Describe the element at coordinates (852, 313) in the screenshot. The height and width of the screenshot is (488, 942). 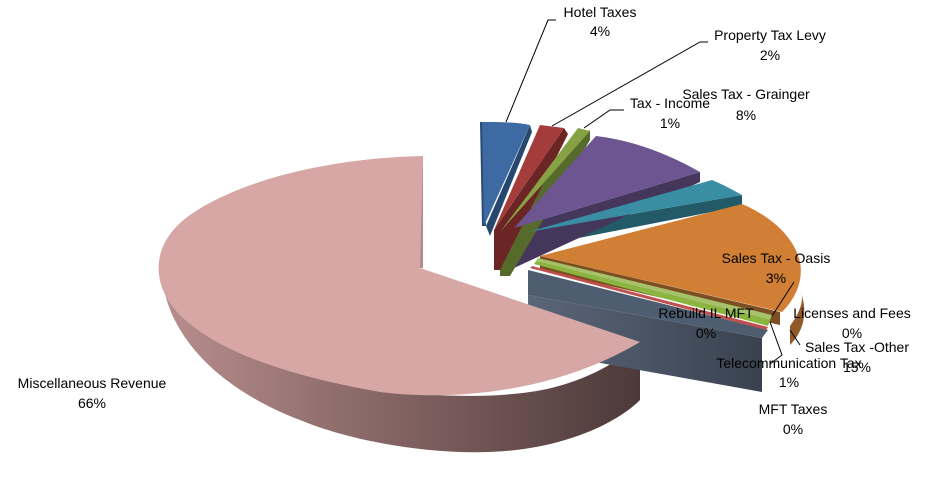
I see `label-licenses: Licenses and Fees` at that location.